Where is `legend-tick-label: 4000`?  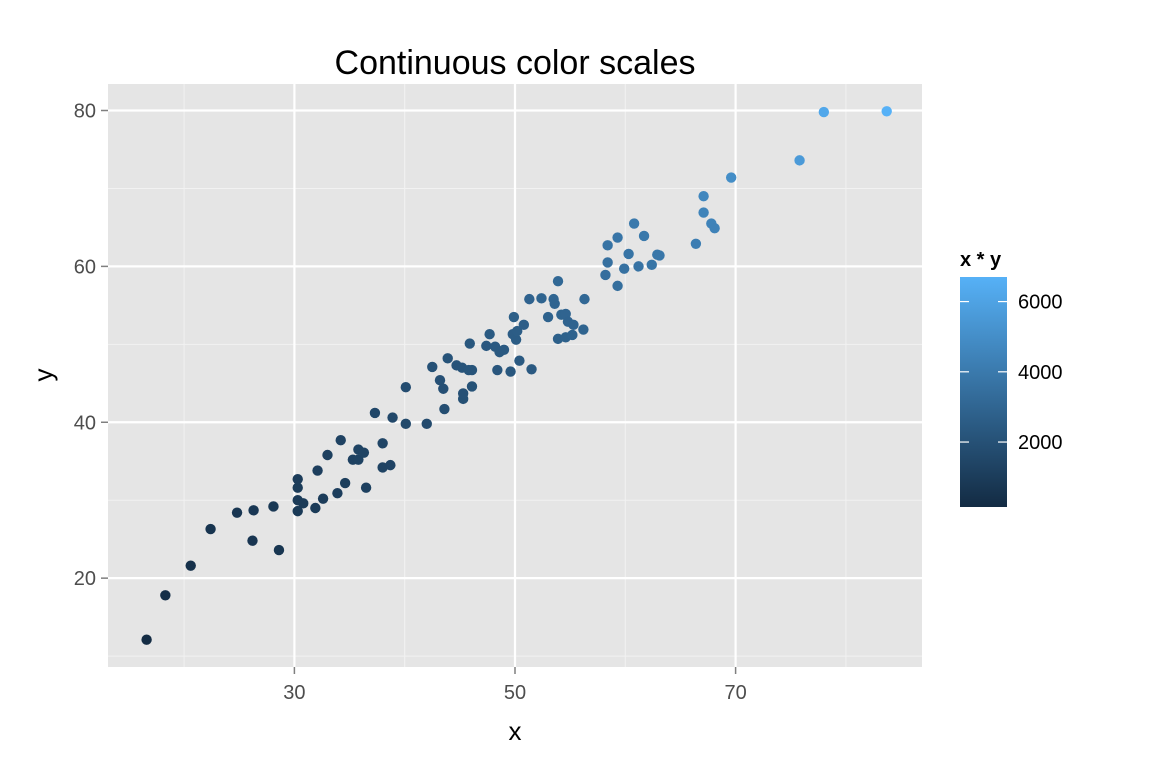
legend-tick-label: 4000 is located at coordinates (1040, 373).